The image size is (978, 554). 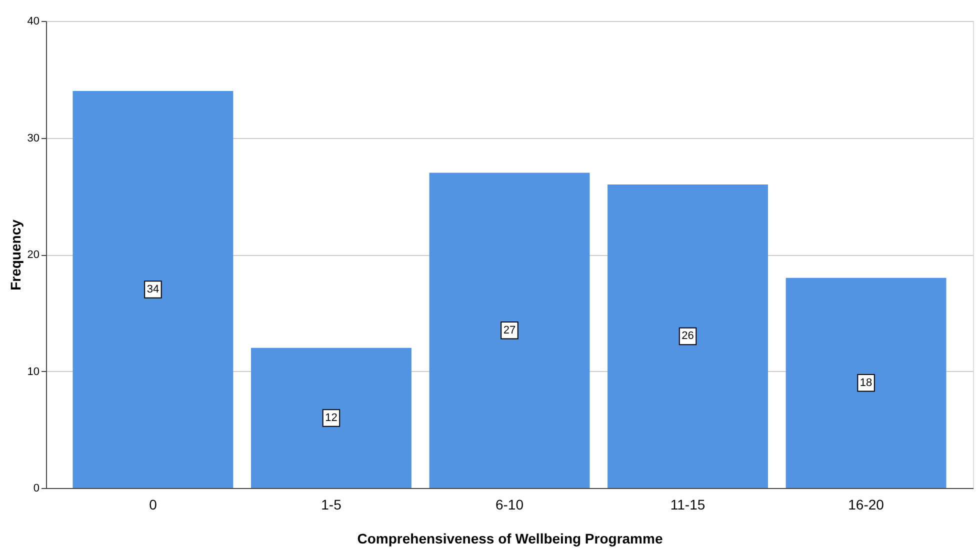 What do you see at coordinates (36, 488) in the screenshot?
I see `y-tick-label: 0` at bounding box center [36, 488].